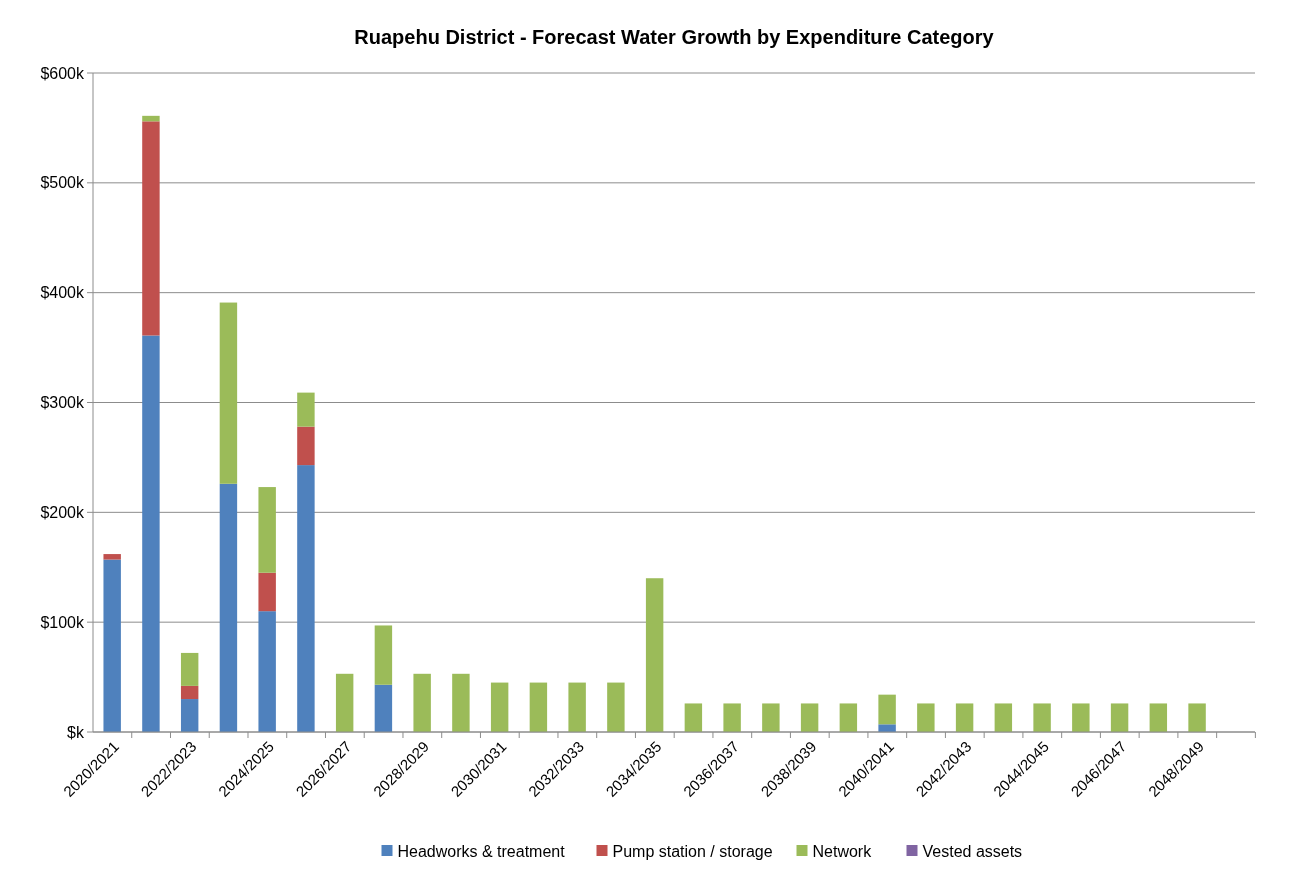 Image resolution: width=1303 pixels, height=875 pixels. What do you see at coordinates (62, 293) in the screenshot?
I see `y-tick-label: $400k` at bounding box center [62, 293].